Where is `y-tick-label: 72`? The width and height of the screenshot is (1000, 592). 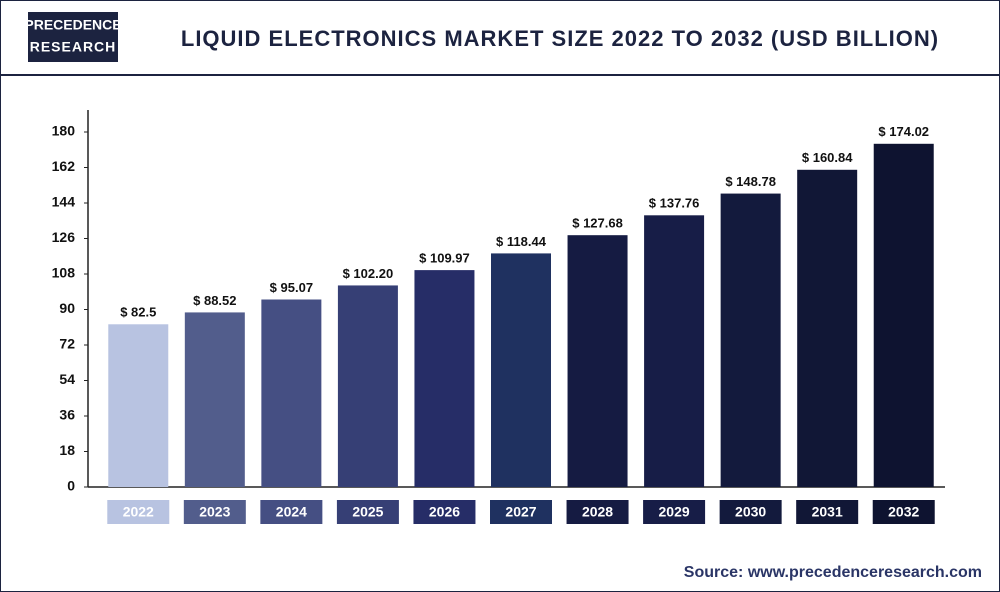 y-tick-label: 72 is located at coordinates (67, 344).